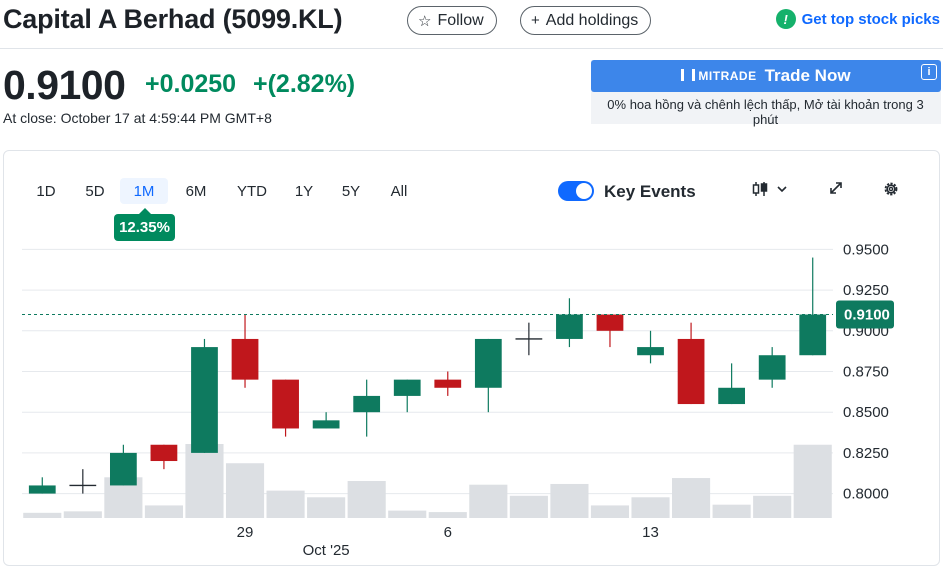 This screenshot has height=569, width=943. I want to click on price-change-percent: +(2.82%), so click(304, 84).